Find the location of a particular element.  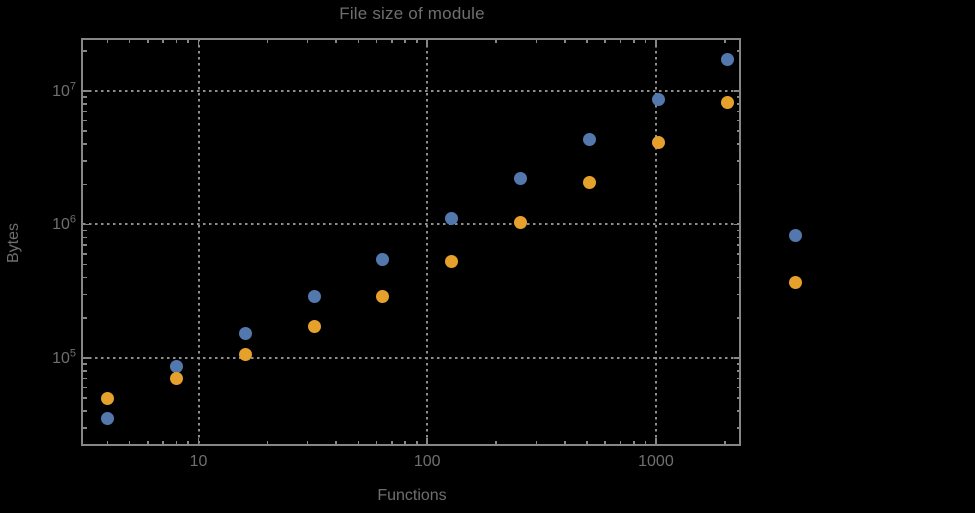

horizontal-gridline-1e7 is located at coordinates (411, 90).